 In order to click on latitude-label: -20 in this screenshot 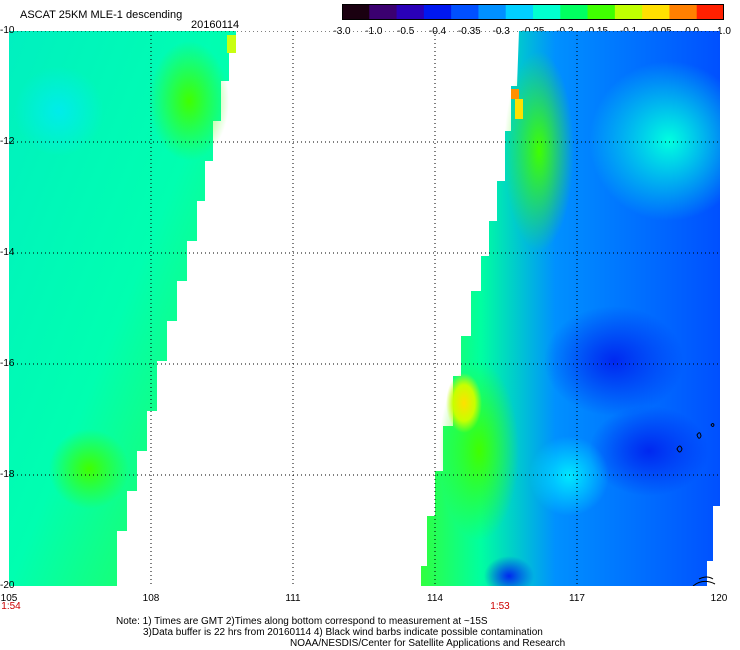, I will do `click(7, 585)`.